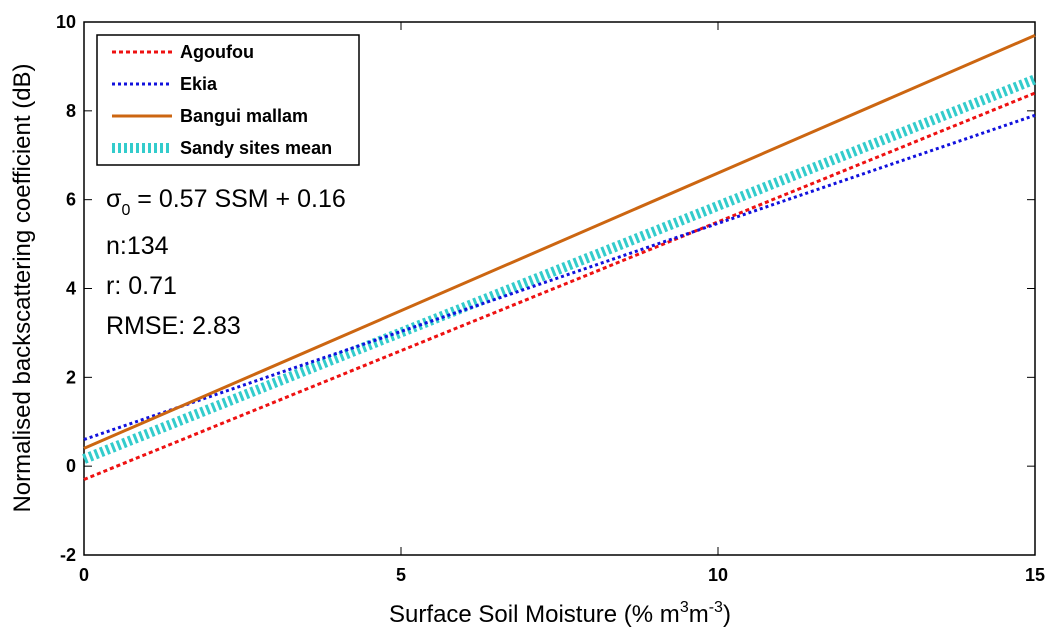  Describe the element at coordinates (71, 377) in the screenshot. I see `y-tick-label: 2` at that location.